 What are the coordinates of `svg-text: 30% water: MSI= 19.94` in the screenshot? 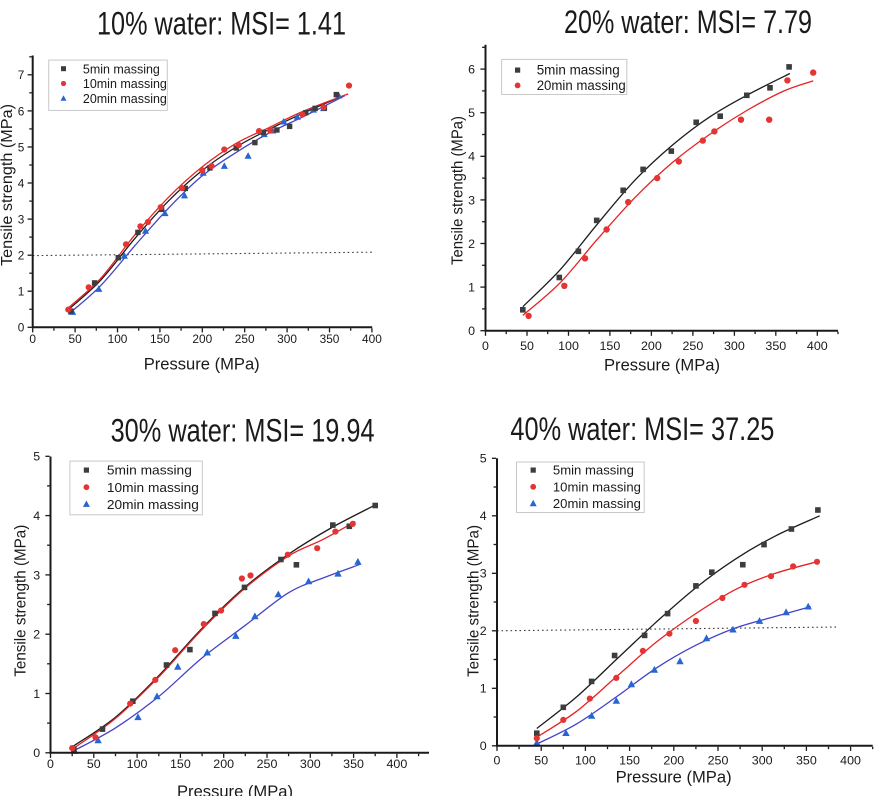 It's located at (243, 431).